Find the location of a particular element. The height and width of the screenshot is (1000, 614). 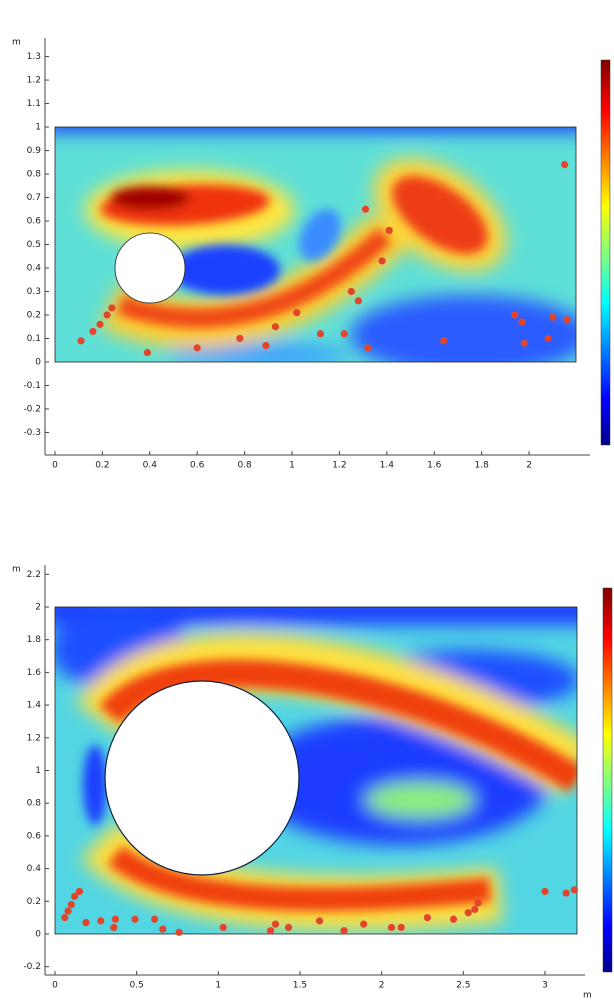

x-tick-label: 1.8 is located at coordinates (481, 466).